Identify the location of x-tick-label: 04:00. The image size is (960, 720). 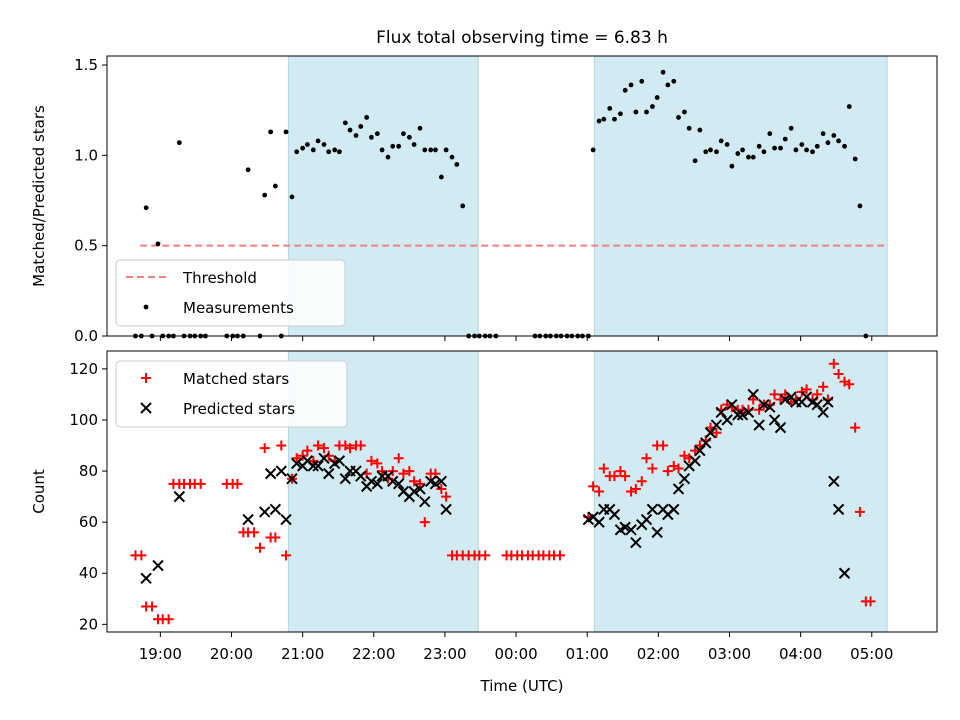
(800, 654).